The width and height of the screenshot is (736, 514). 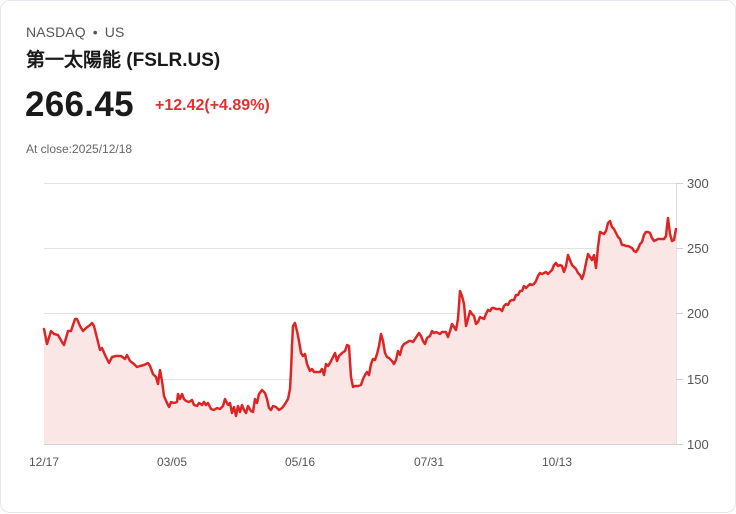 What do you see at coordinates (429, 462) in the screenshot?
I see `x-tick-label: 07/31` at bounding box center [429, 462].